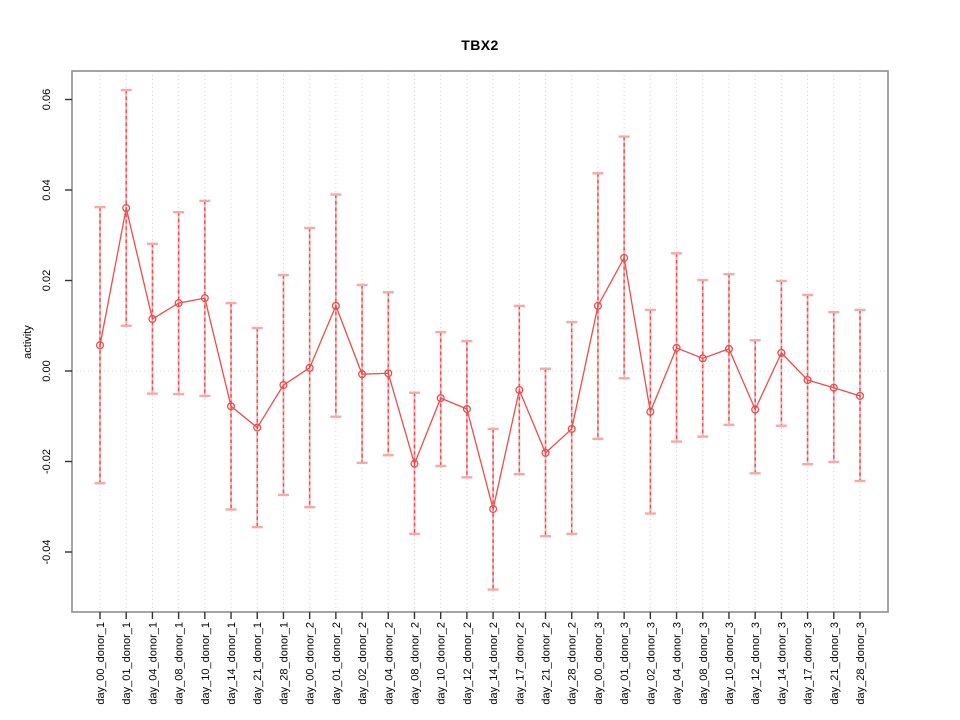  Describe the element at coordinates (678, 663) in the screenshot. I see `x-tick-label: day_04_donor_3` at that location.